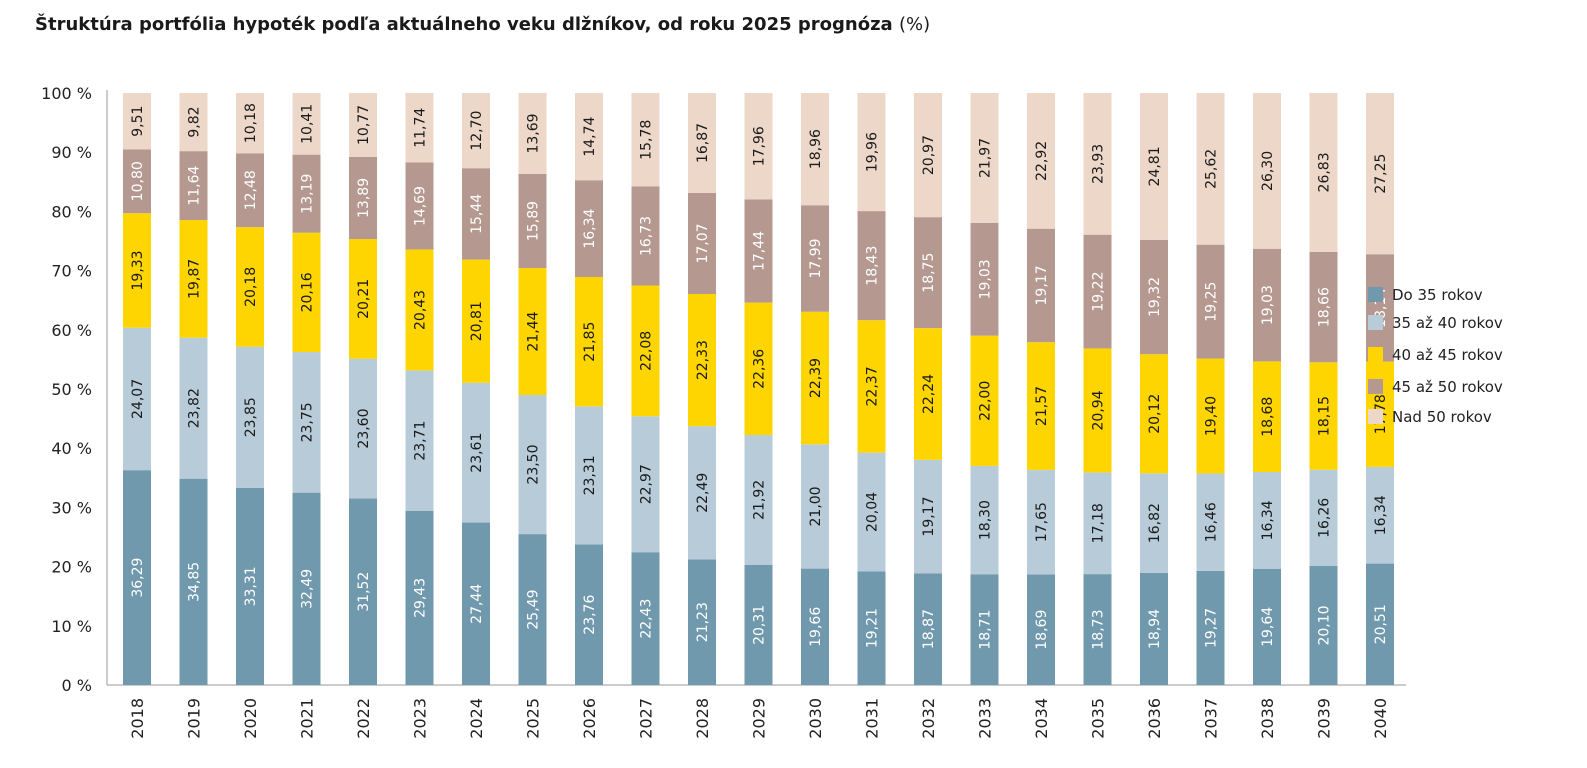 The width and height of the screenshot is (1587, 768). I want to click on data-label: 20,04, so click(873, 512).